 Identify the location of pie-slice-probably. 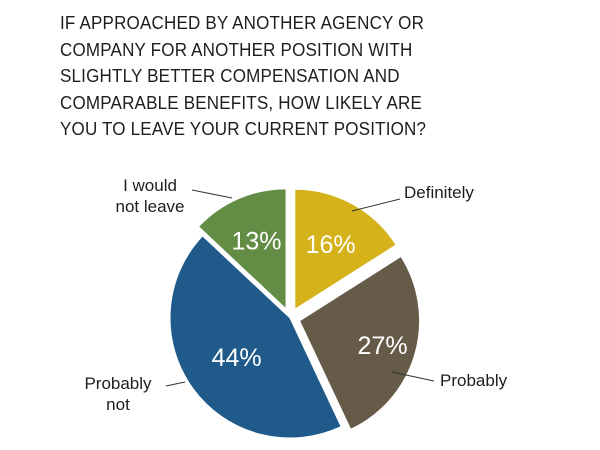
(359, 343).